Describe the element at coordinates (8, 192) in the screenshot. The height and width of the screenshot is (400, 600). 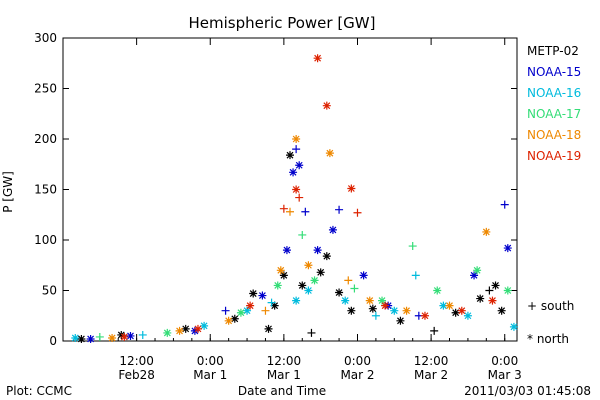
I see `y-axis-label: P [GW]` at that location.